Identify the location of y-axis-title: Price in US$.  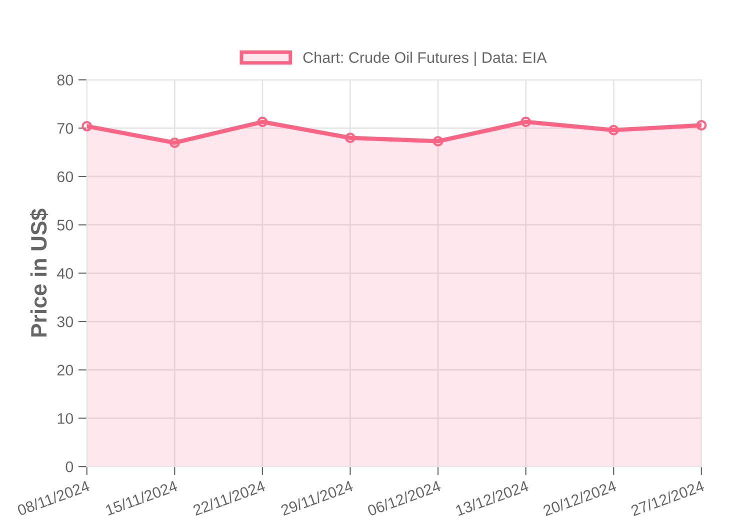
(39, 272).